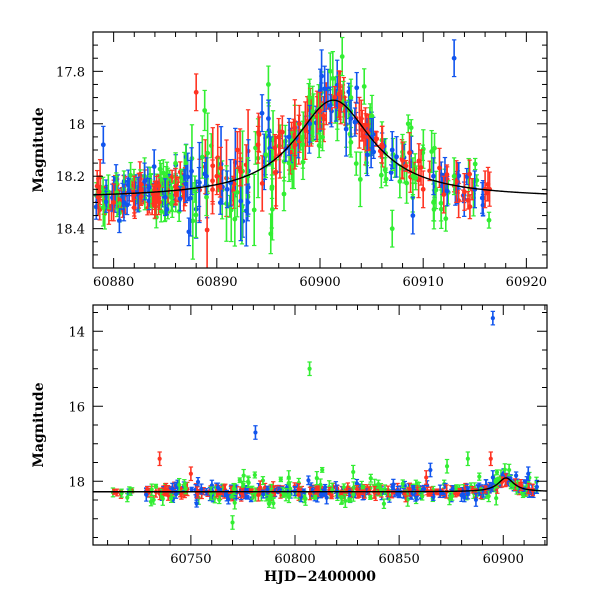 This screenshot has height=600, width=600. What do you see at coordinates (70, 177) in the screenshot?
I see `y-tick-label: 18.2` at bounding box center [70, 177].